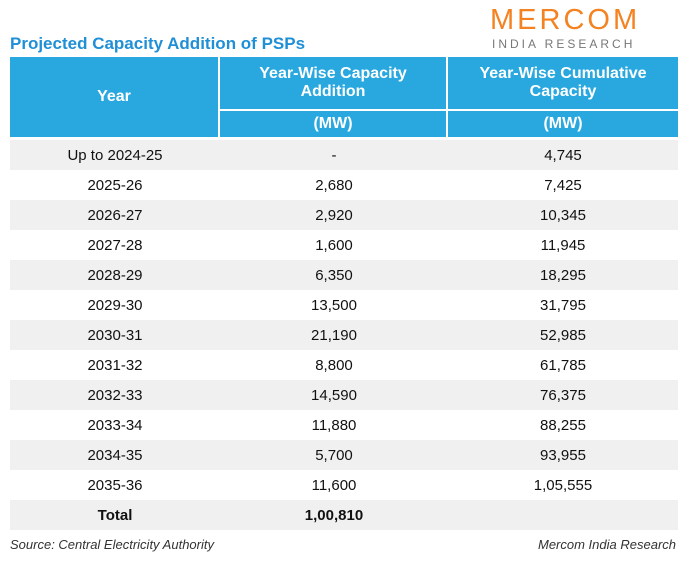  What do you see at coordinates (334, 485) in the screenshot?
I see `table-cell: 11,600` at bounding box center [334, 485].